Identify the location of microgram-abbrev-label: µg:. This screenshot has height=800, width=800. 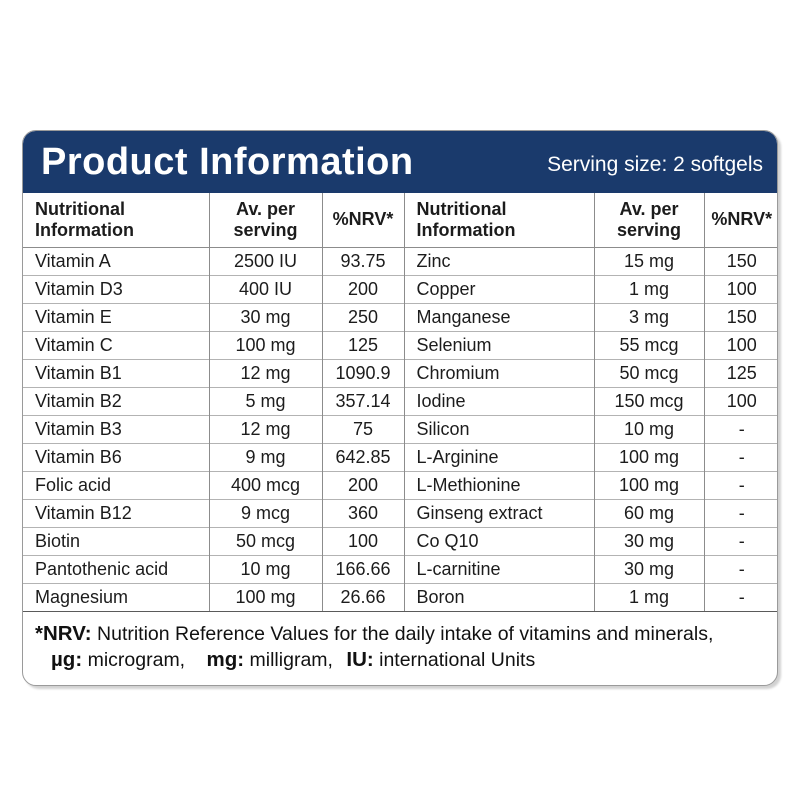
(67, 659).